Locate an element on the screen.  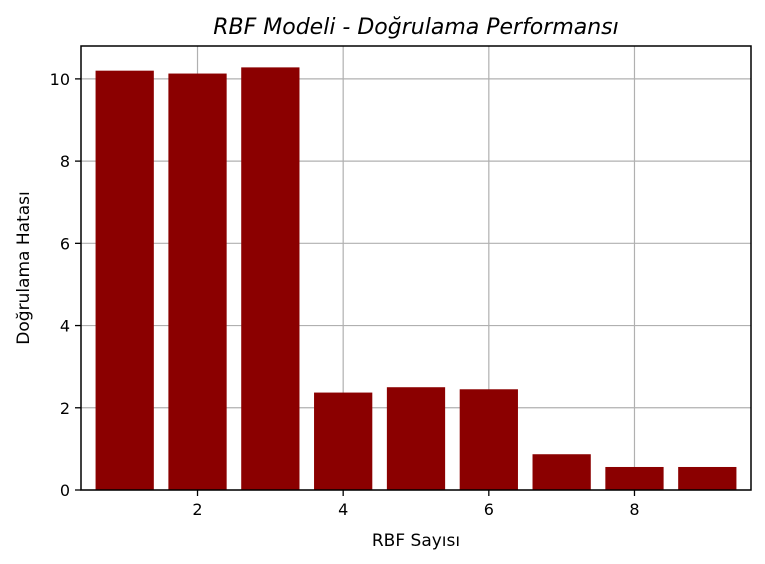
y-tick-label: 6 is located at coordinates (65, 243).